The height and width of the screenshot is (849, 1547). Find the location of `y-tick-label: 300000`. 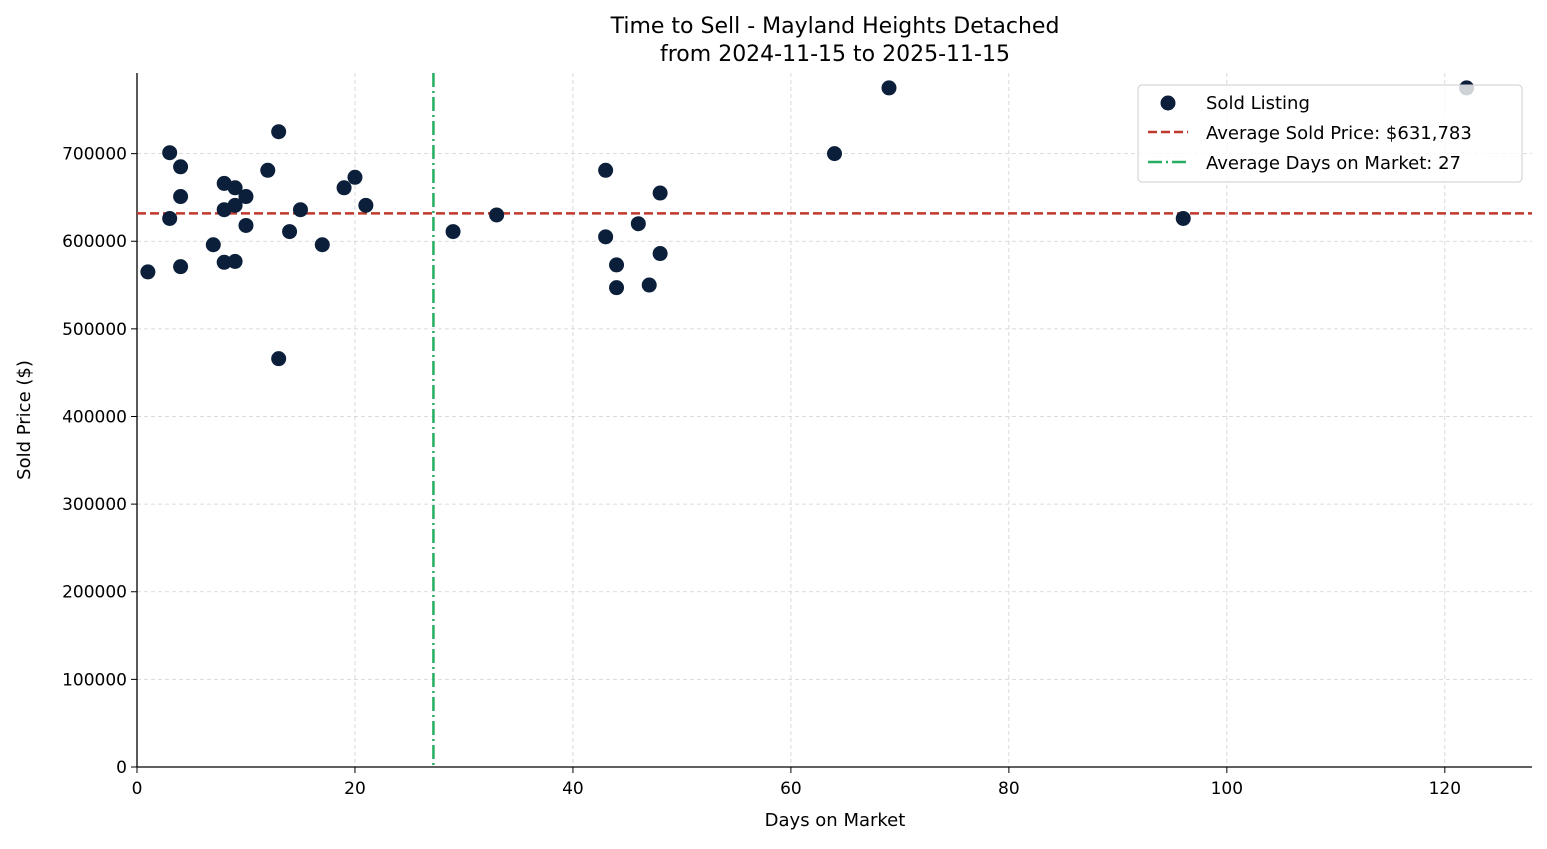

y-tick-label: 300000 is located at coordinates (94, 505).